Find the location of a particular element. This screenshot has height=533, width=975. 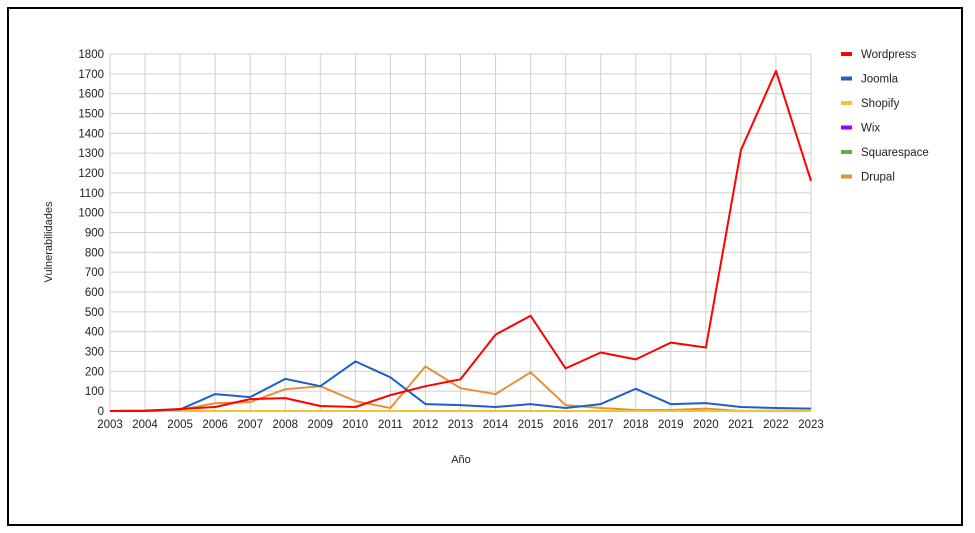

x-tick-label: 2021 is located at coordinates (741, 425).